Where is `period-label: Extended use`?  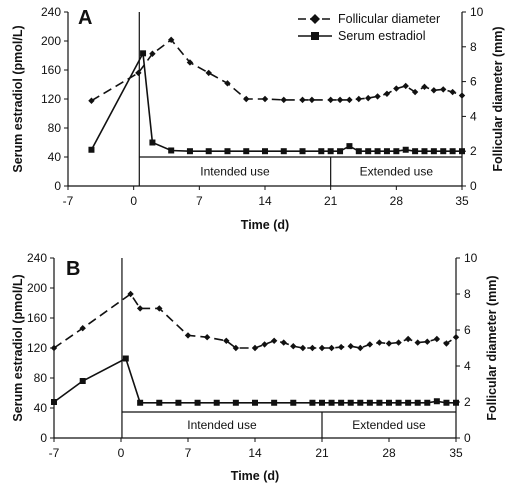 period-label: Extended use is located at coordinates (389, 425).